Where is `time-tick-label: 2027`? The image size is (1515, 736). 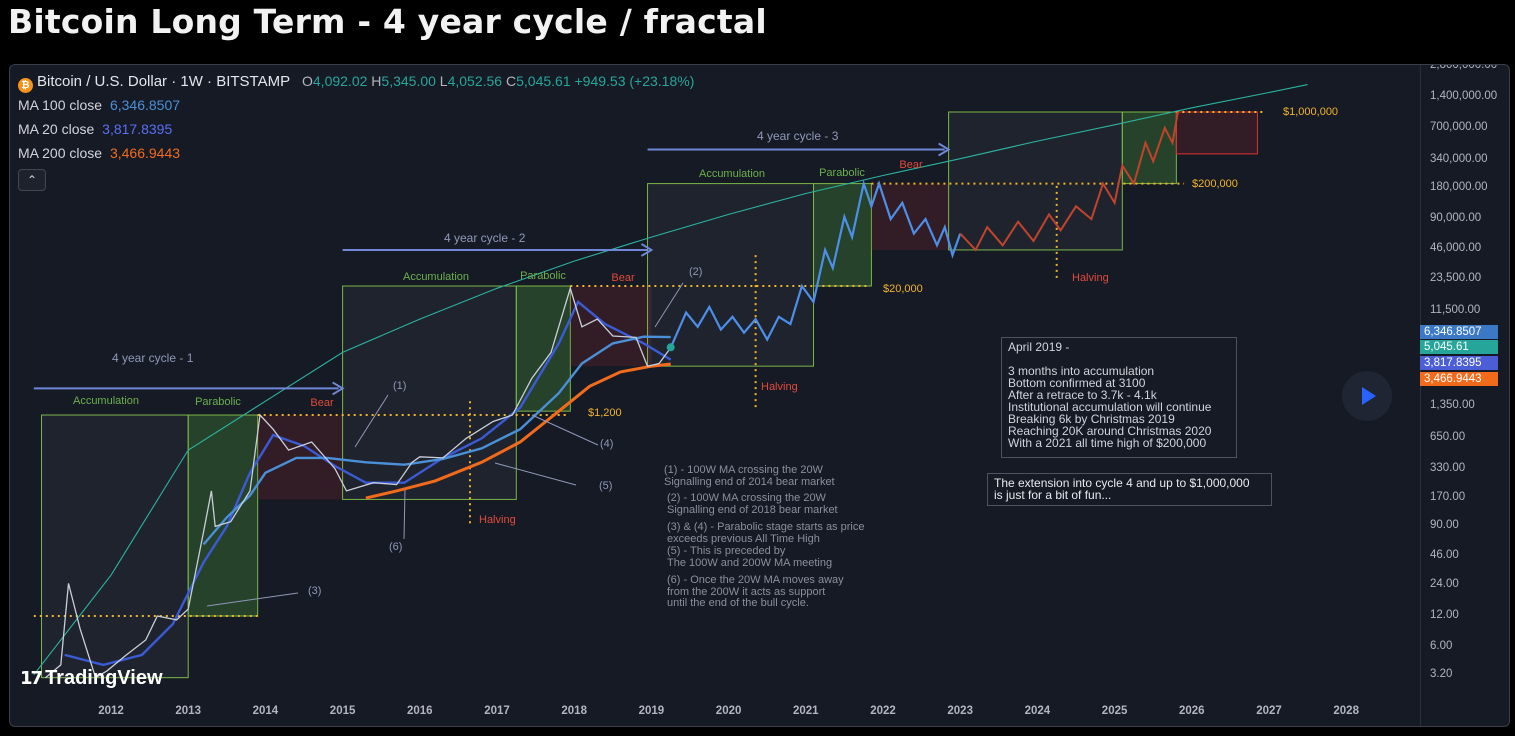
time-tick-label: 2027 is located at coordinates (1269, 711).